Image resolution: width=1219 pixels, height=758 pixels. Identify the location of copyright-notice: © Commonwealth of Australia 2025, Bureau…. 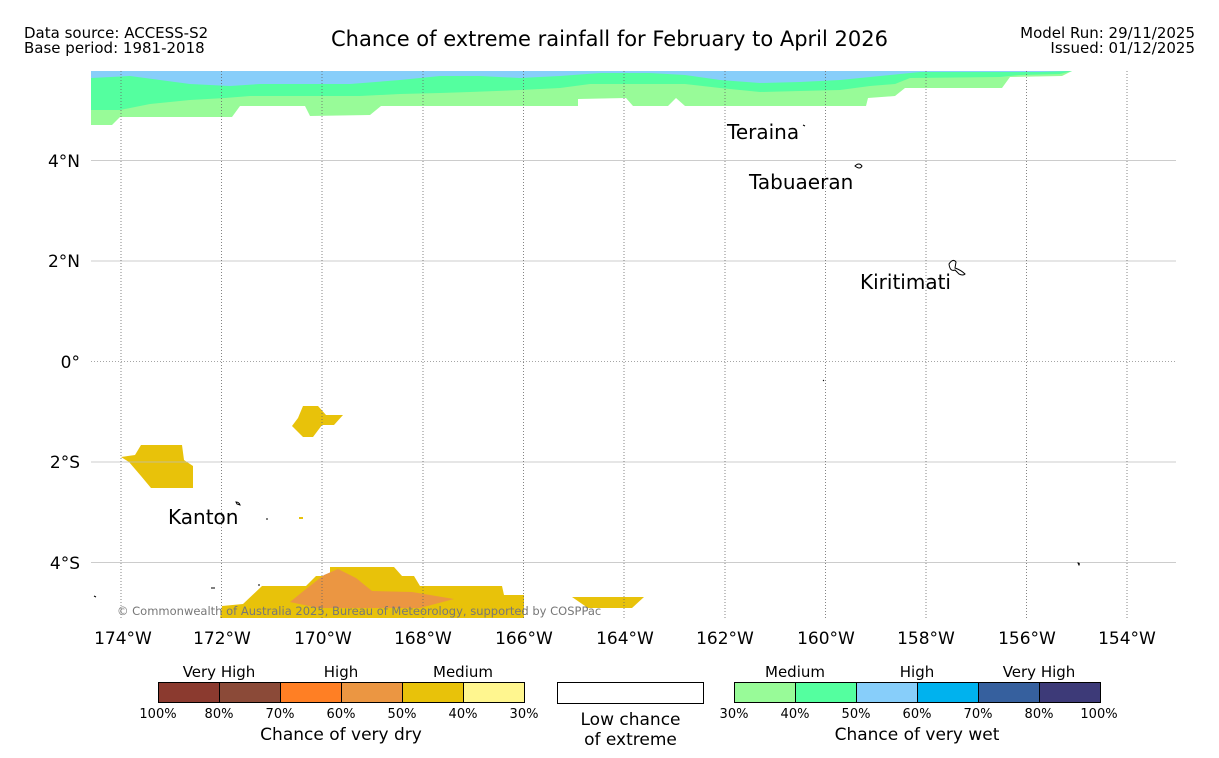
(359, 611).